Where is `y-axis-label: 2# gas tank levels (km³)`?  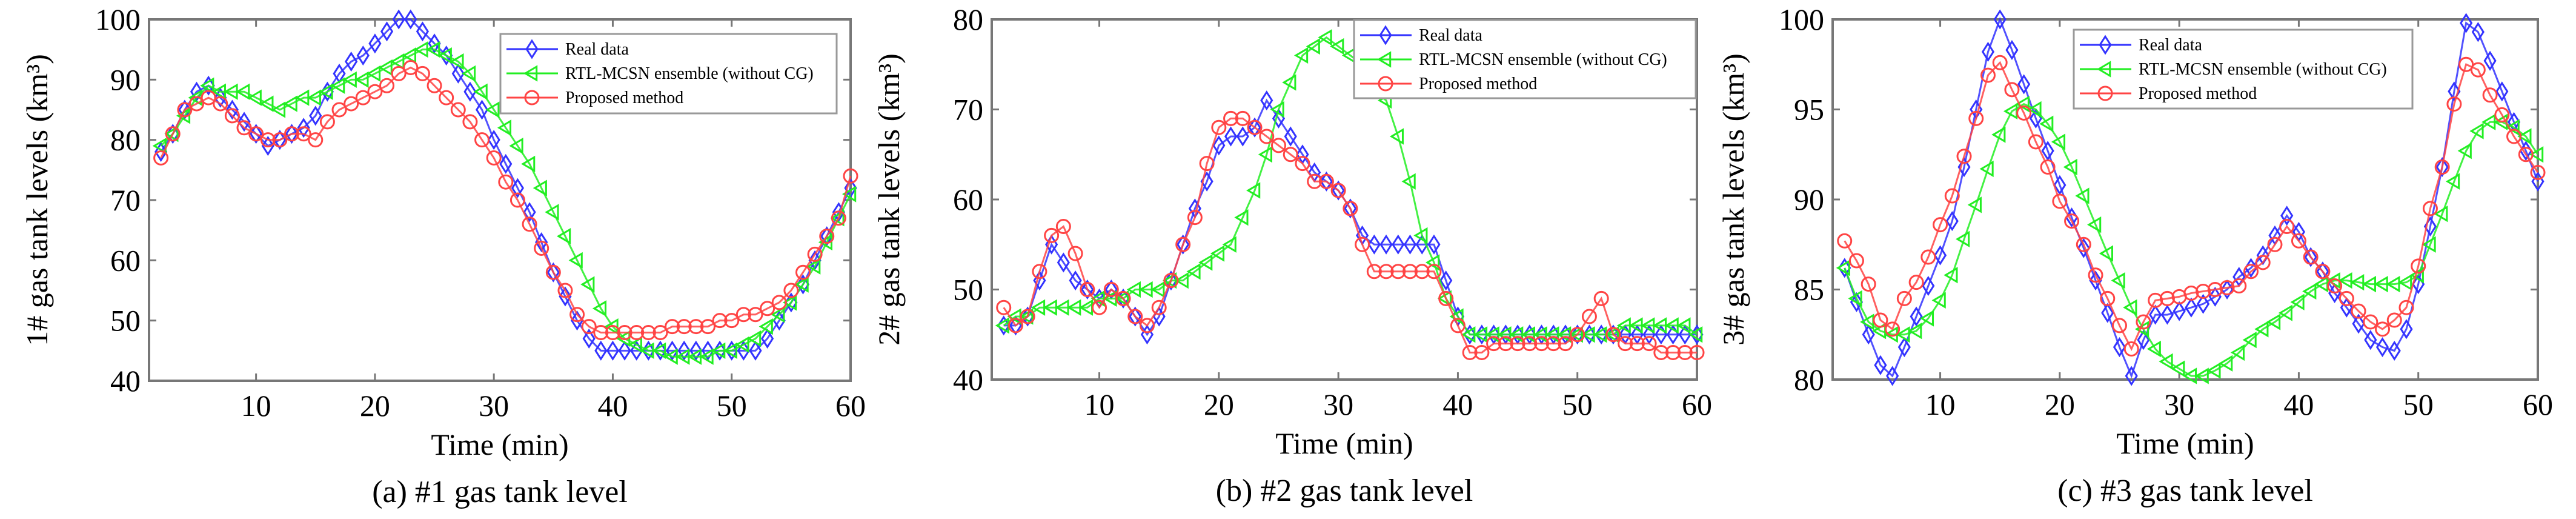
y-axis-label: 2# gas tank levels (km³) is located at coordinates (889, 199).